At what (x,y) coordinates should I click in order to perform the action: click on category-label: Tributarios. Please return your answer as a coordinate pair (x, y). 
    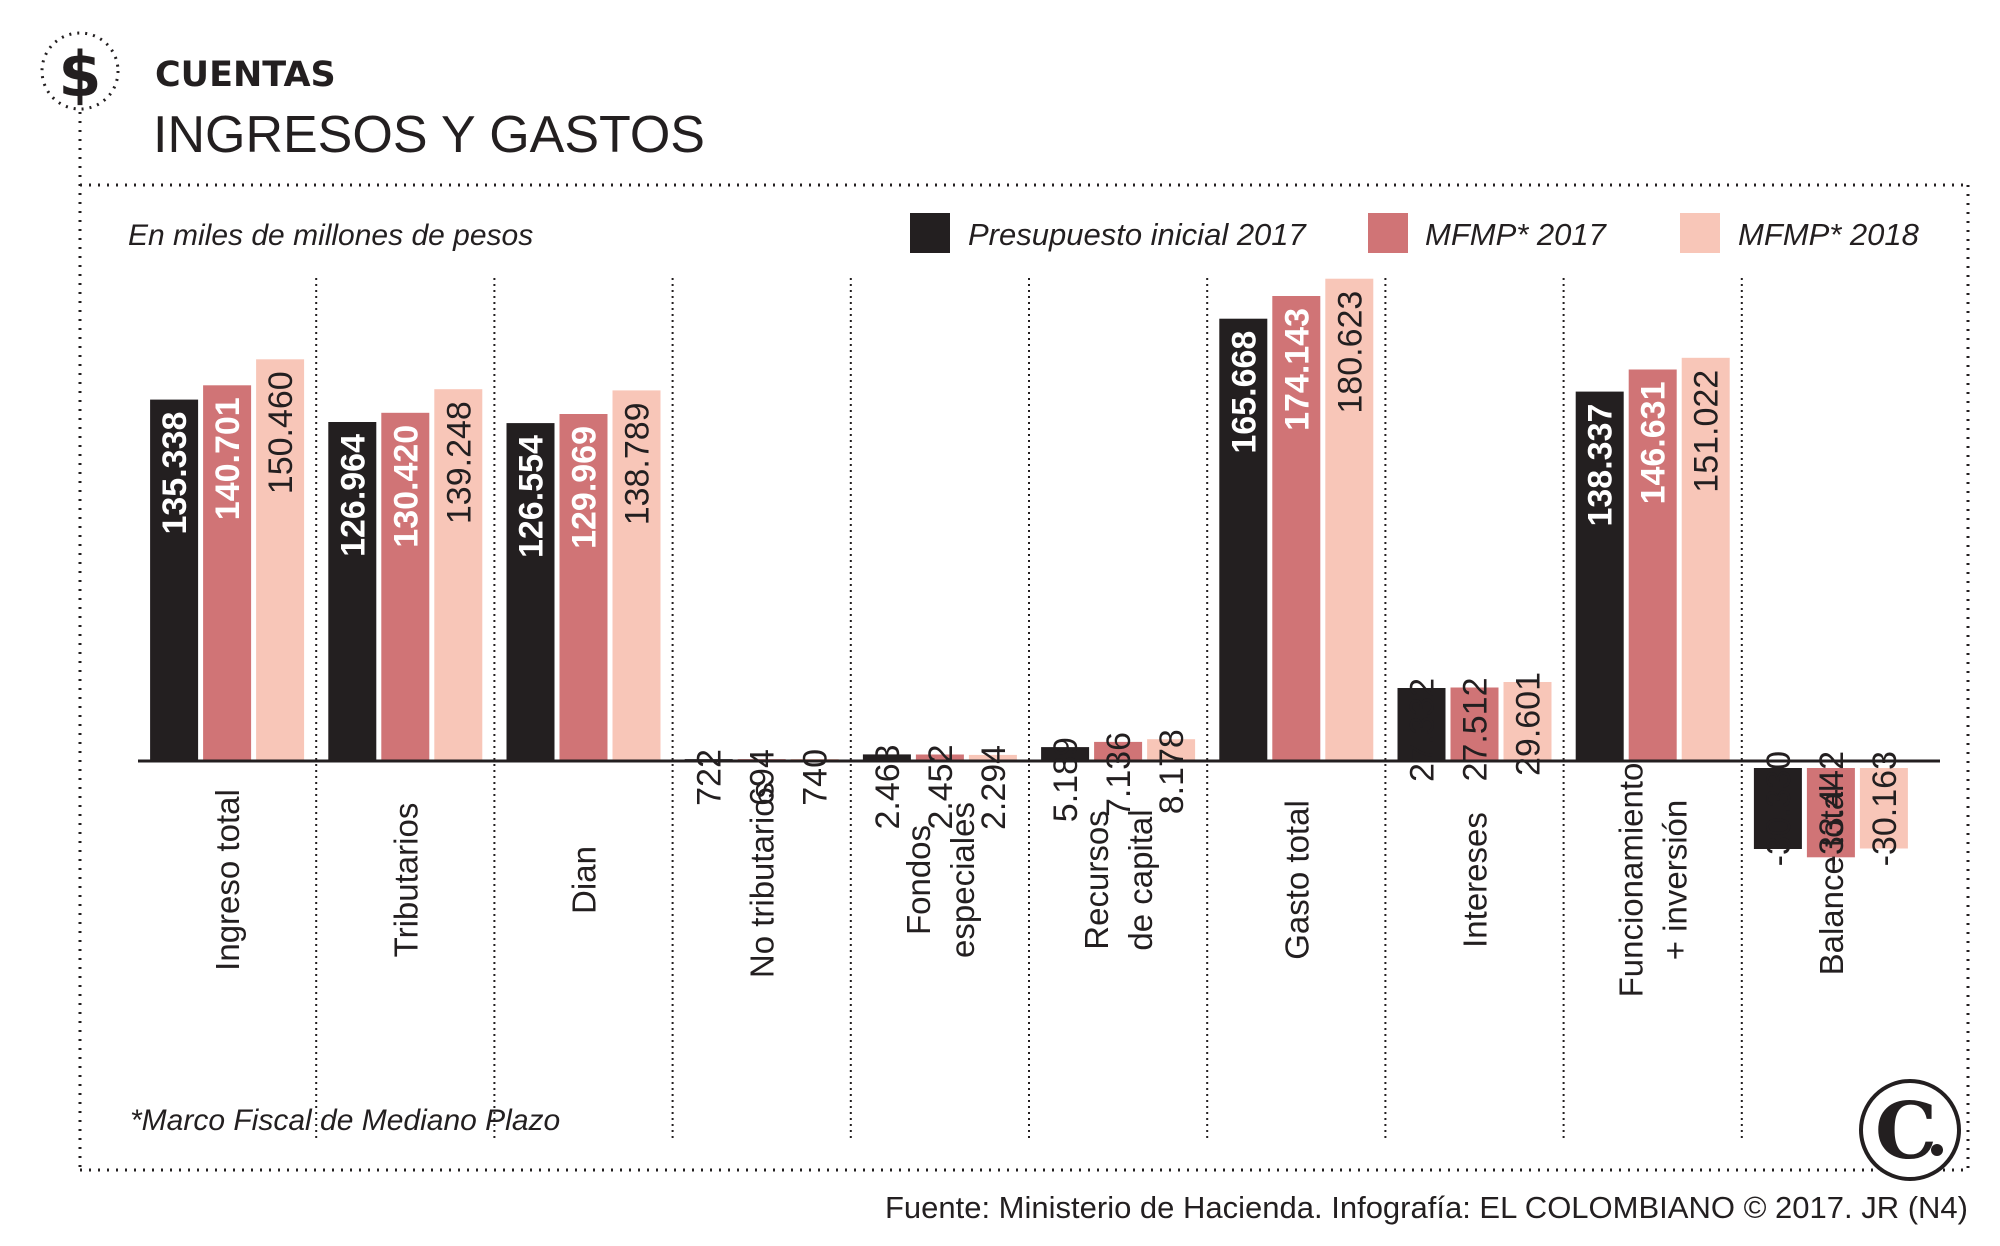
    Looking at the image, I should click on (405, 880).